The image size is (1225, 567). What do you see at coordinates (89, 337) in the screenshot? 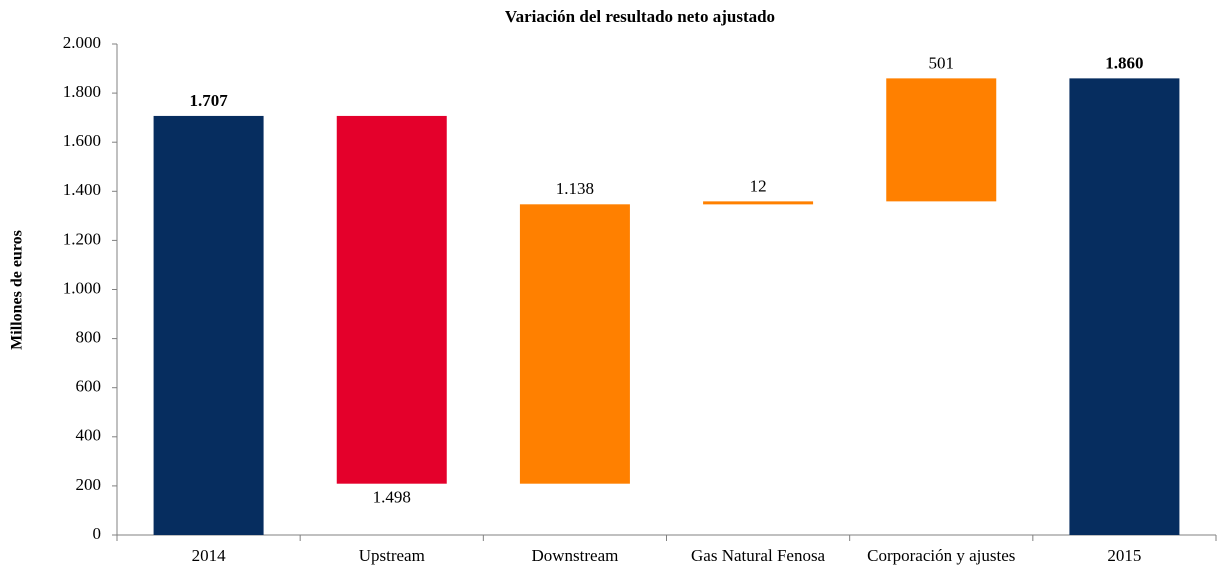
I see `y-tick-label: 800` at bounding box center [89, 337].